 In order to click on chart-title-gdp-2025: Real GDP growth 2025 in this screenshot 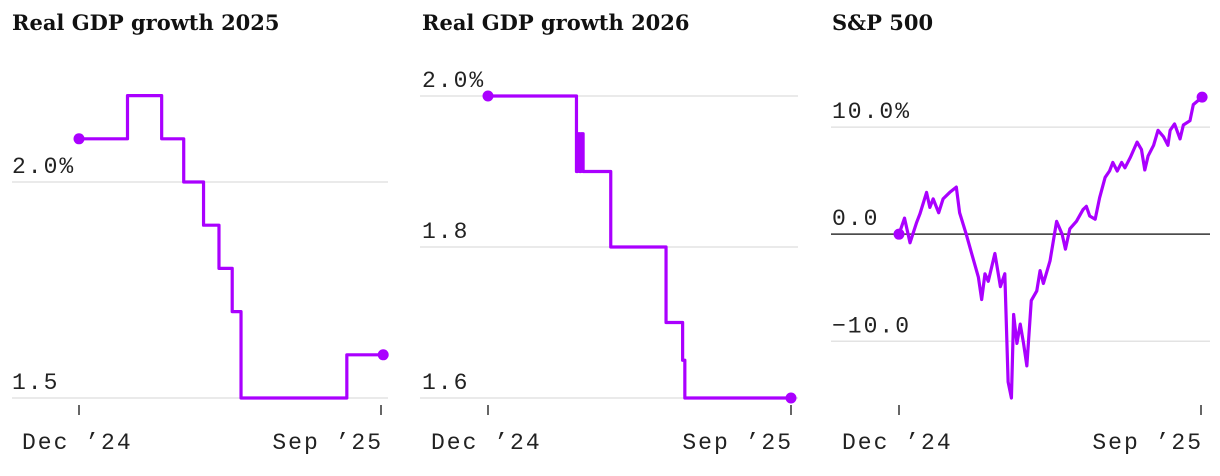, I will do `click(146, 22)`.